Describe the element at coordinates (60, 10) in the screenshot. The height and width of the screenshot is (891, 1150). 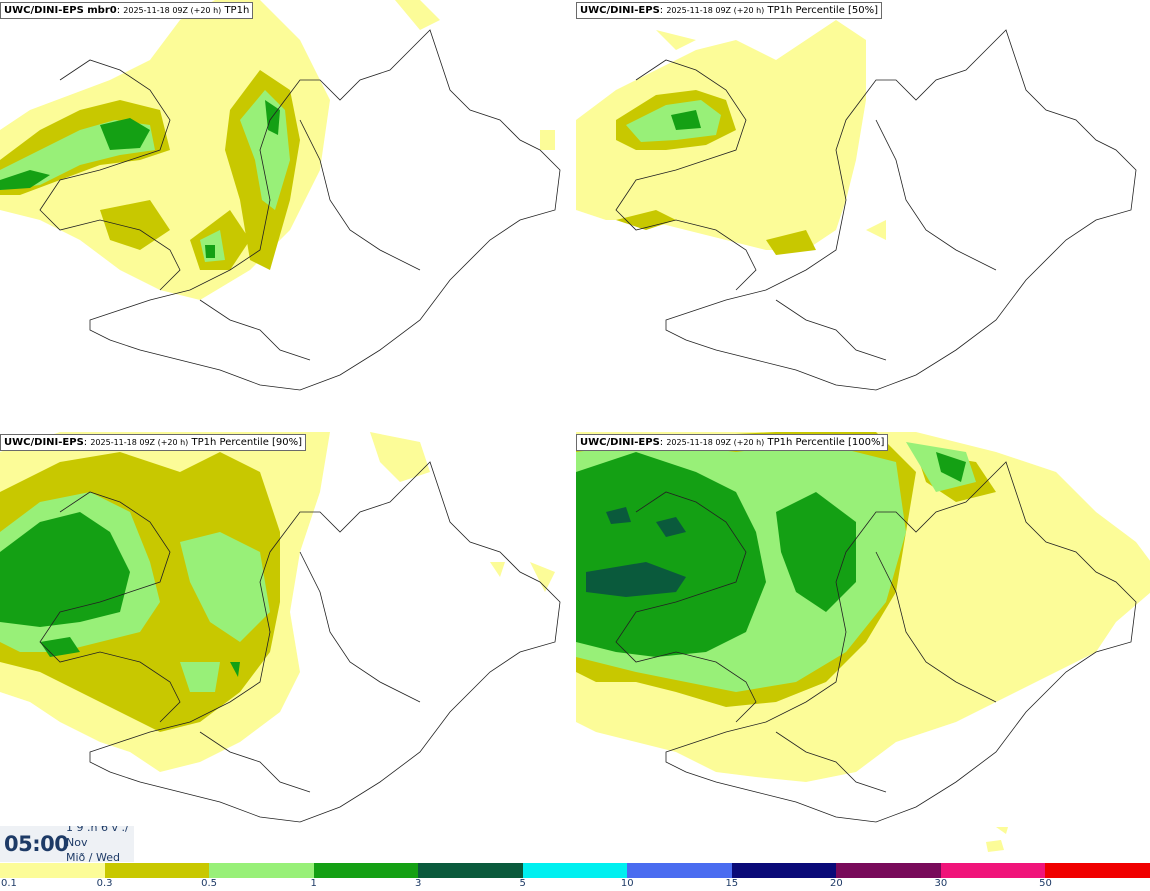
I see `model-name: UWC/DINI-EPS mbr0` at that location.